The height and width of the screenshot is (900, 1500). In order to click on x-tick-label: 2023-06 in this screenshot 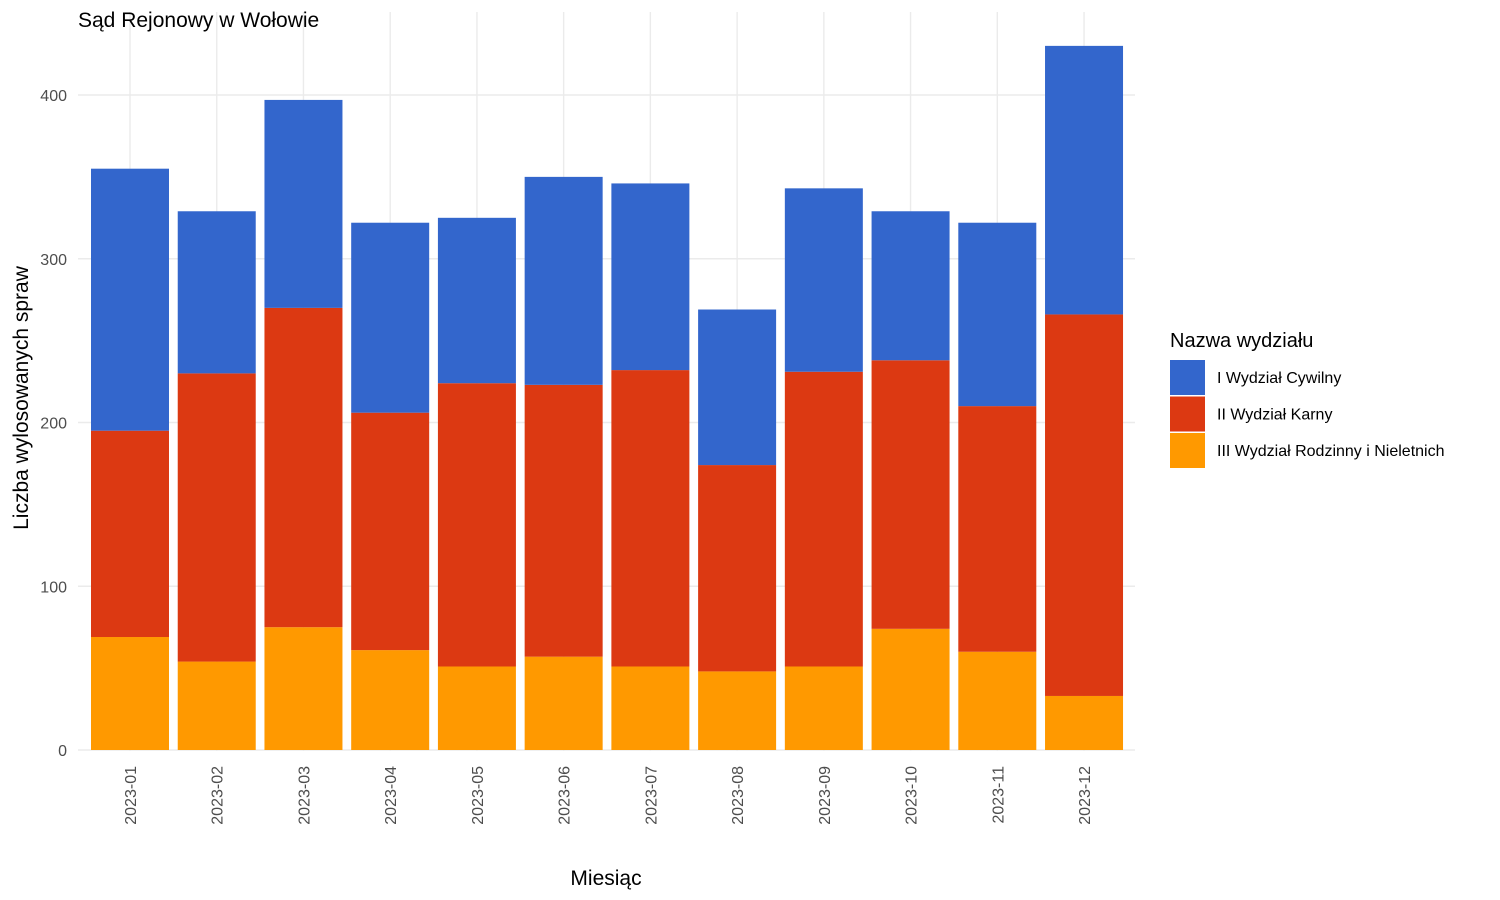, I will do `click(565, 795)`.